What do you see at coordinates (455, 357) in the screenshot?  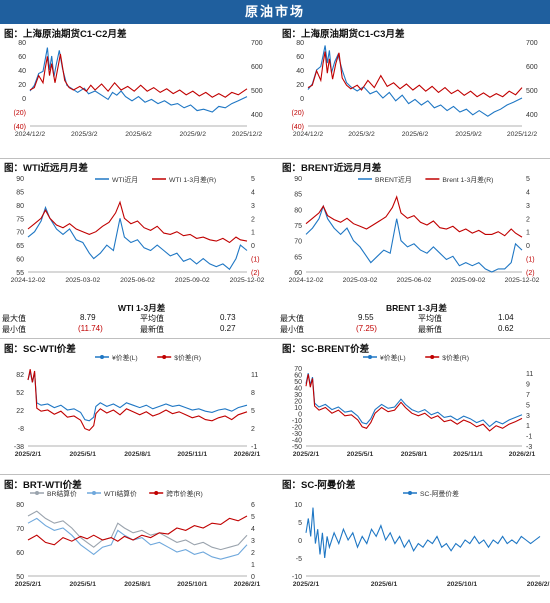 I see `legend-label: $价差(R)` at bounding box center [455, 357].